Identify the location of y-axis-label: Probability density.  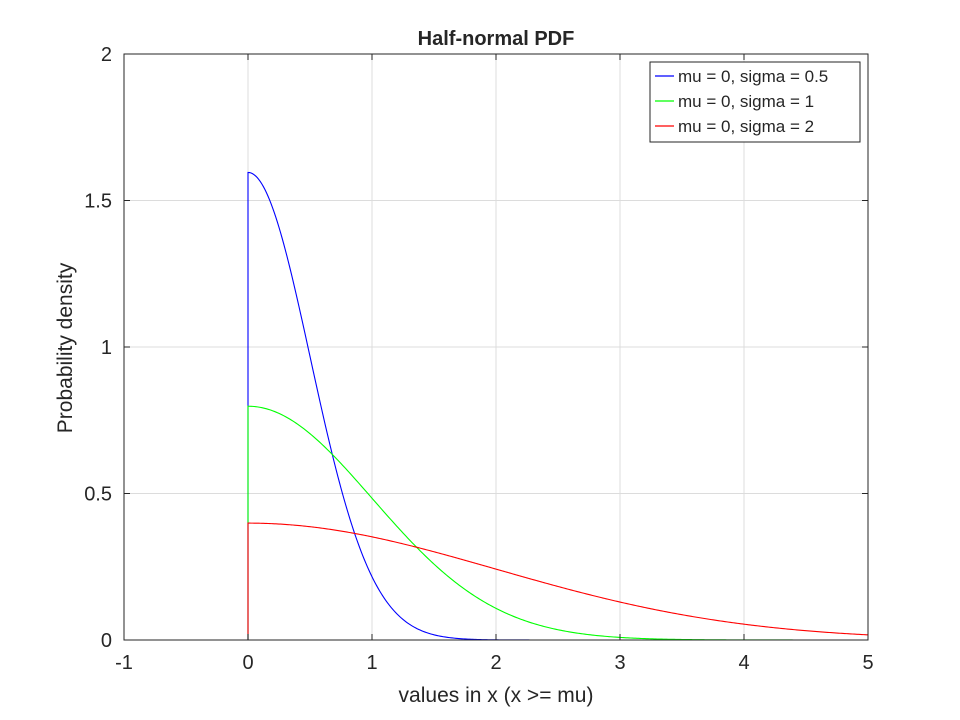
(65, 347).